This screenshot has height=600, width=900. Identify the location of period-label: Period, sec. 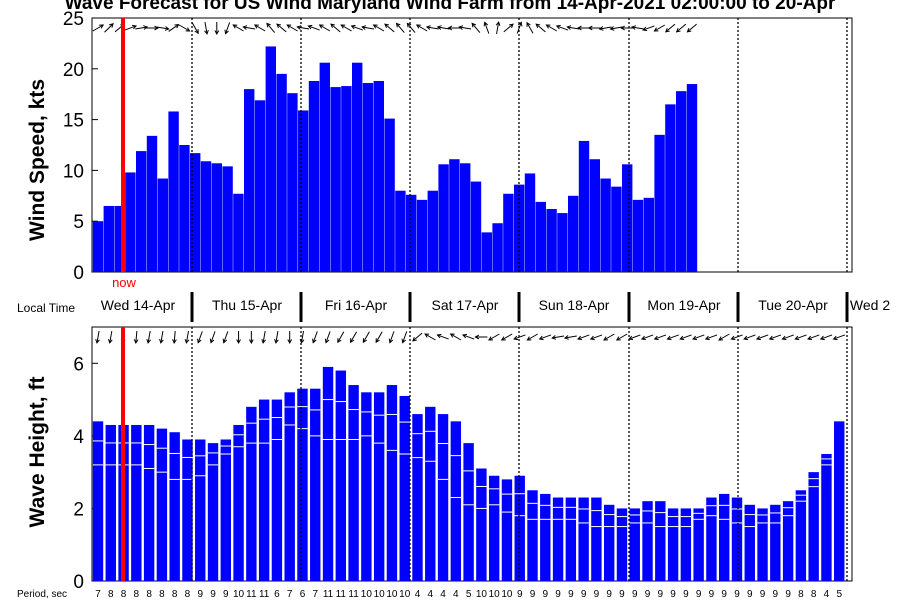
(42, 594).